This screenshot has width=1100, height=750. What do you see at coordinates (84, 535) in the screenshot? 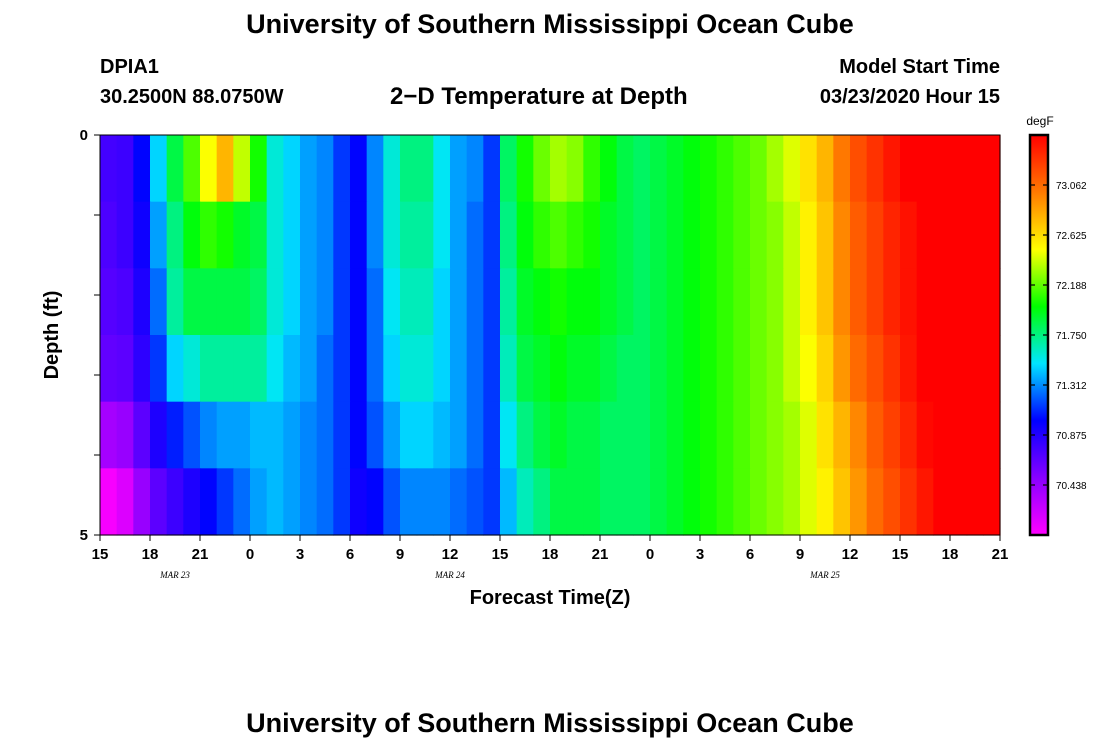
I see `y-tick-label: 5` at bounding box center [84, 535].